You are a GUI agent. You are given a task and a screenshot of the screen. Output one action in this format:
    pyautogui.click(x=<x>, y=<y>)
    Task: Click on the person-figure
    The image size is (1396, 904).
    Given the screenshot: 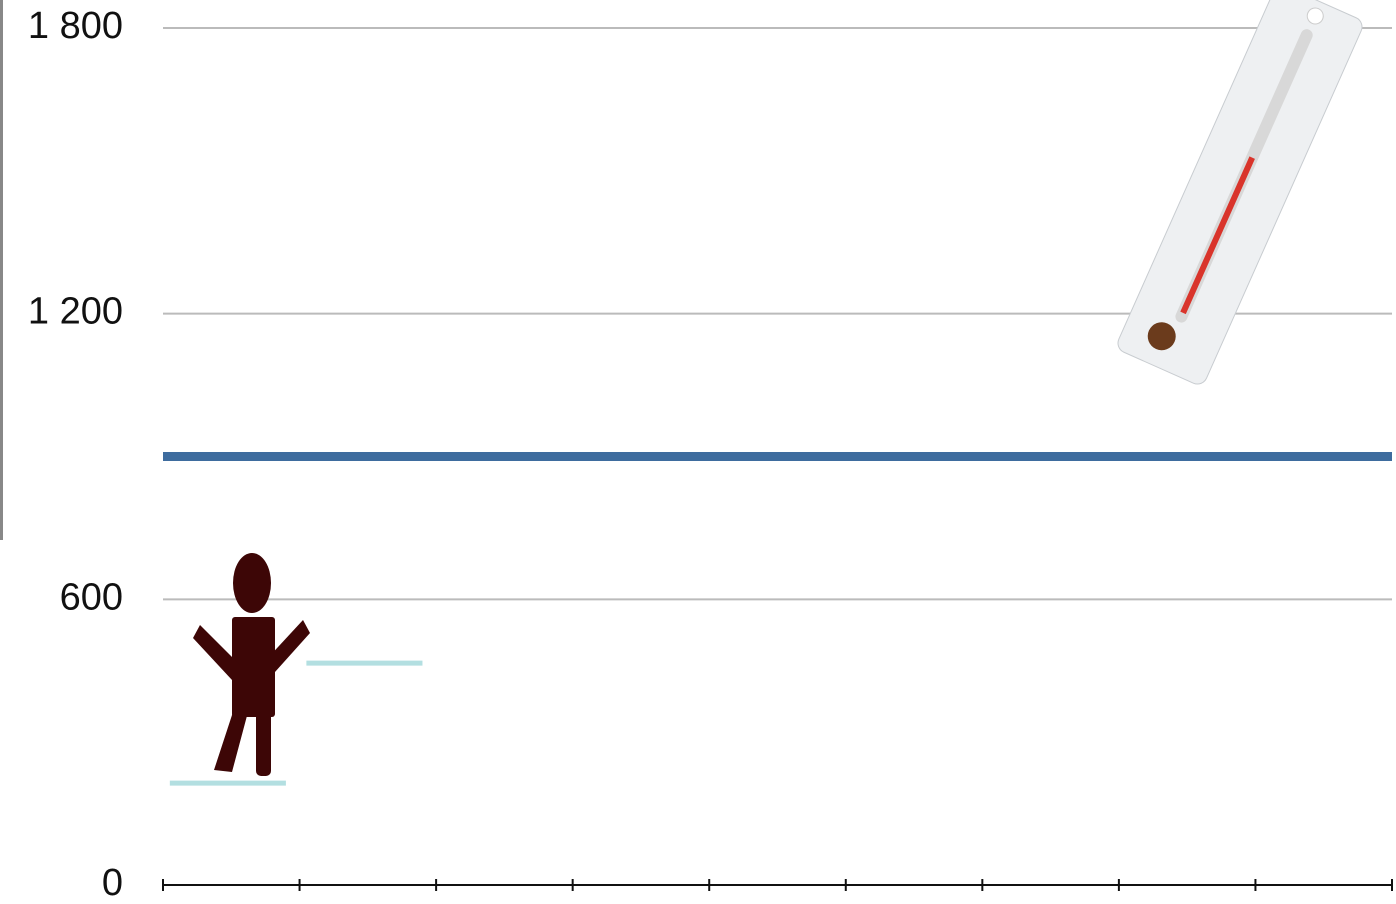 What is the action you would take?
    pyautogui.click(x=251, y=664)
    